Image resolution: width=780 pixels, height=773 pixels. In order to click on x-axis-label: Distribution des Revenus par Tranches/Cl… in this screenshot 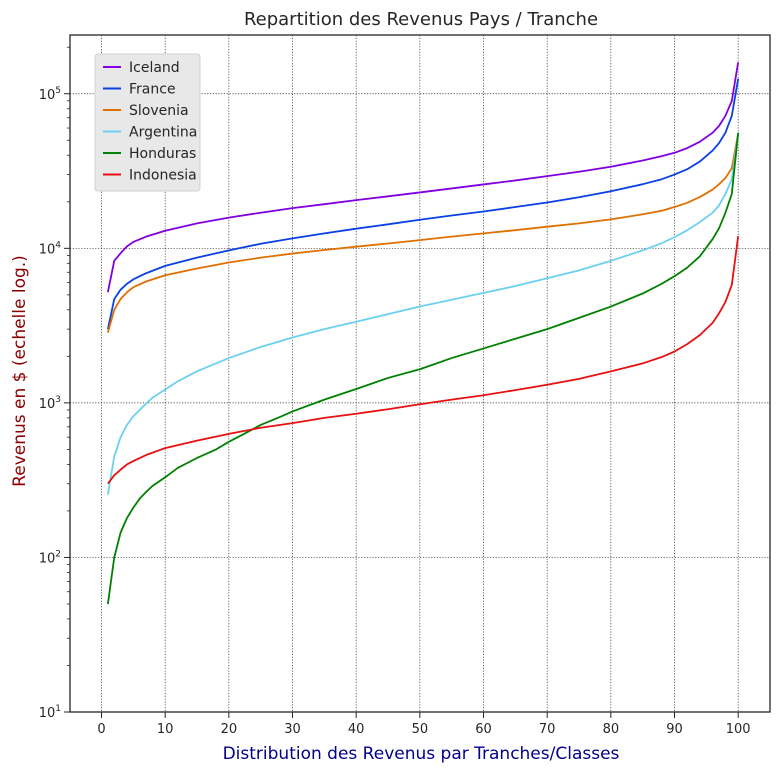, I will do `click(421, 754)`.